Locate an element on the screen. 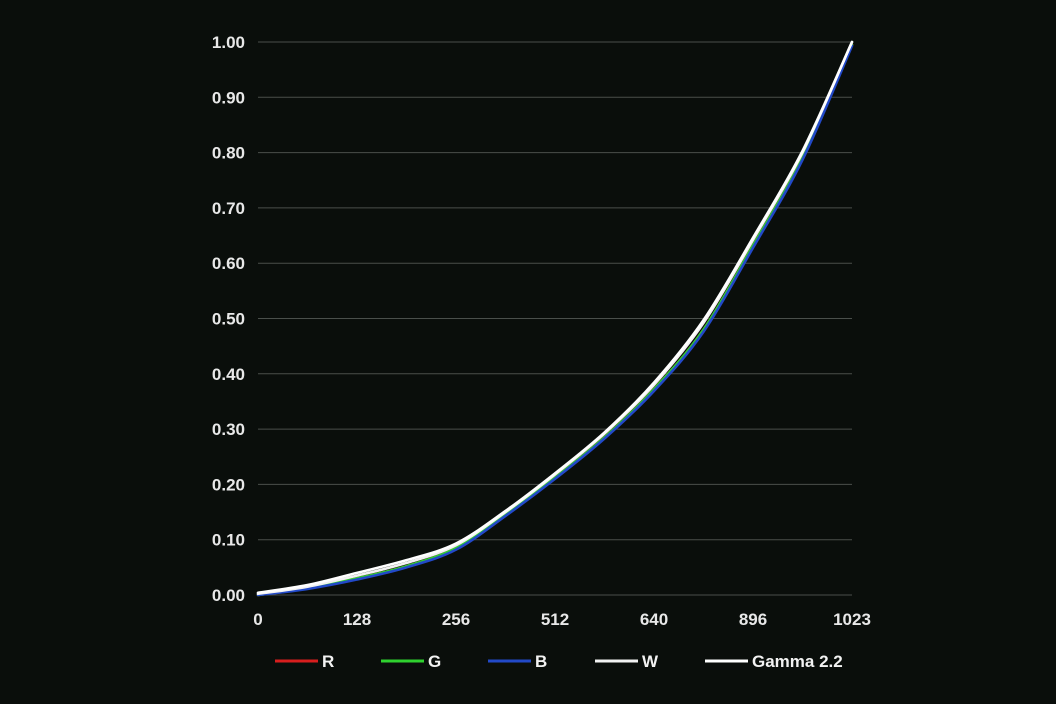 The height and width of the screenshot is (704, 1056). y-tick-label: 0.70 is located at coordinates (228, 208).